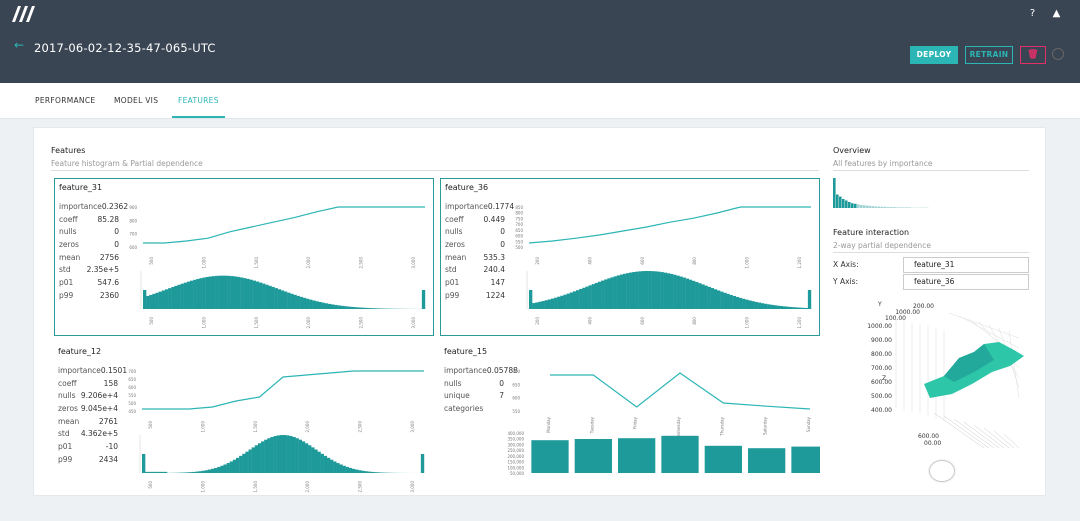 This screenshot has height=521, width=1080. I want to click on top-nav-bar: ? ▲, so click(540, 14).